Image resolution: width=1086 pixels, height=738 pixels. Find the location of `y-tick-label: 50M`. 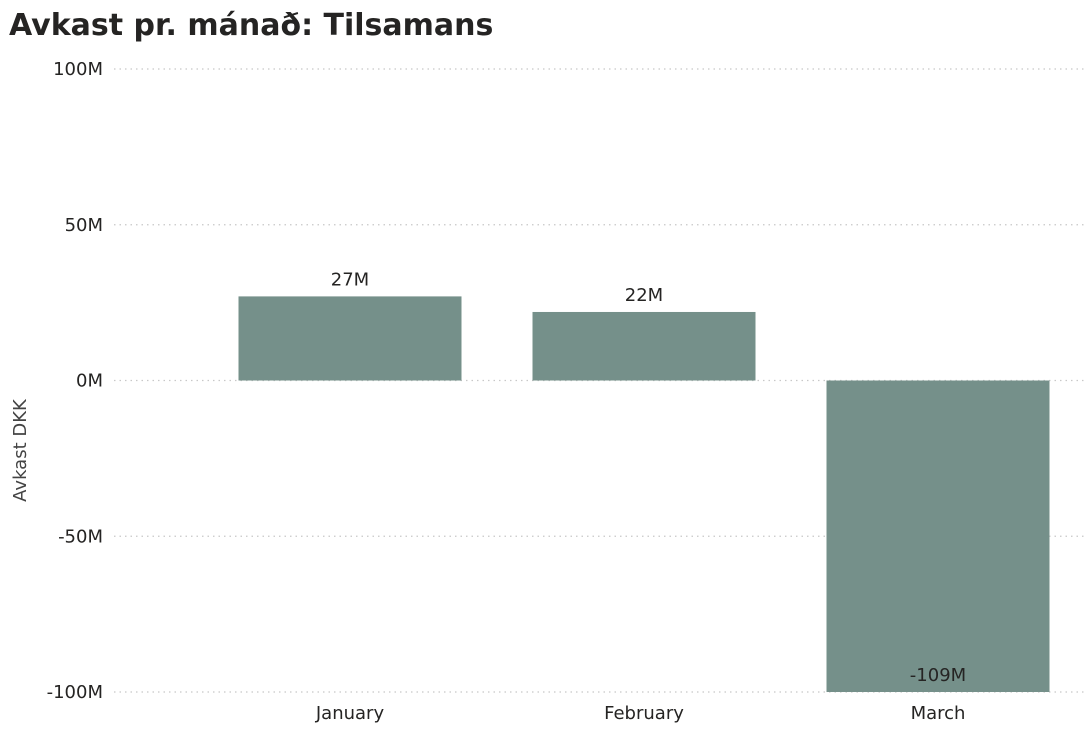

y-tick-label: 50M is located at coordinates (84, 225).